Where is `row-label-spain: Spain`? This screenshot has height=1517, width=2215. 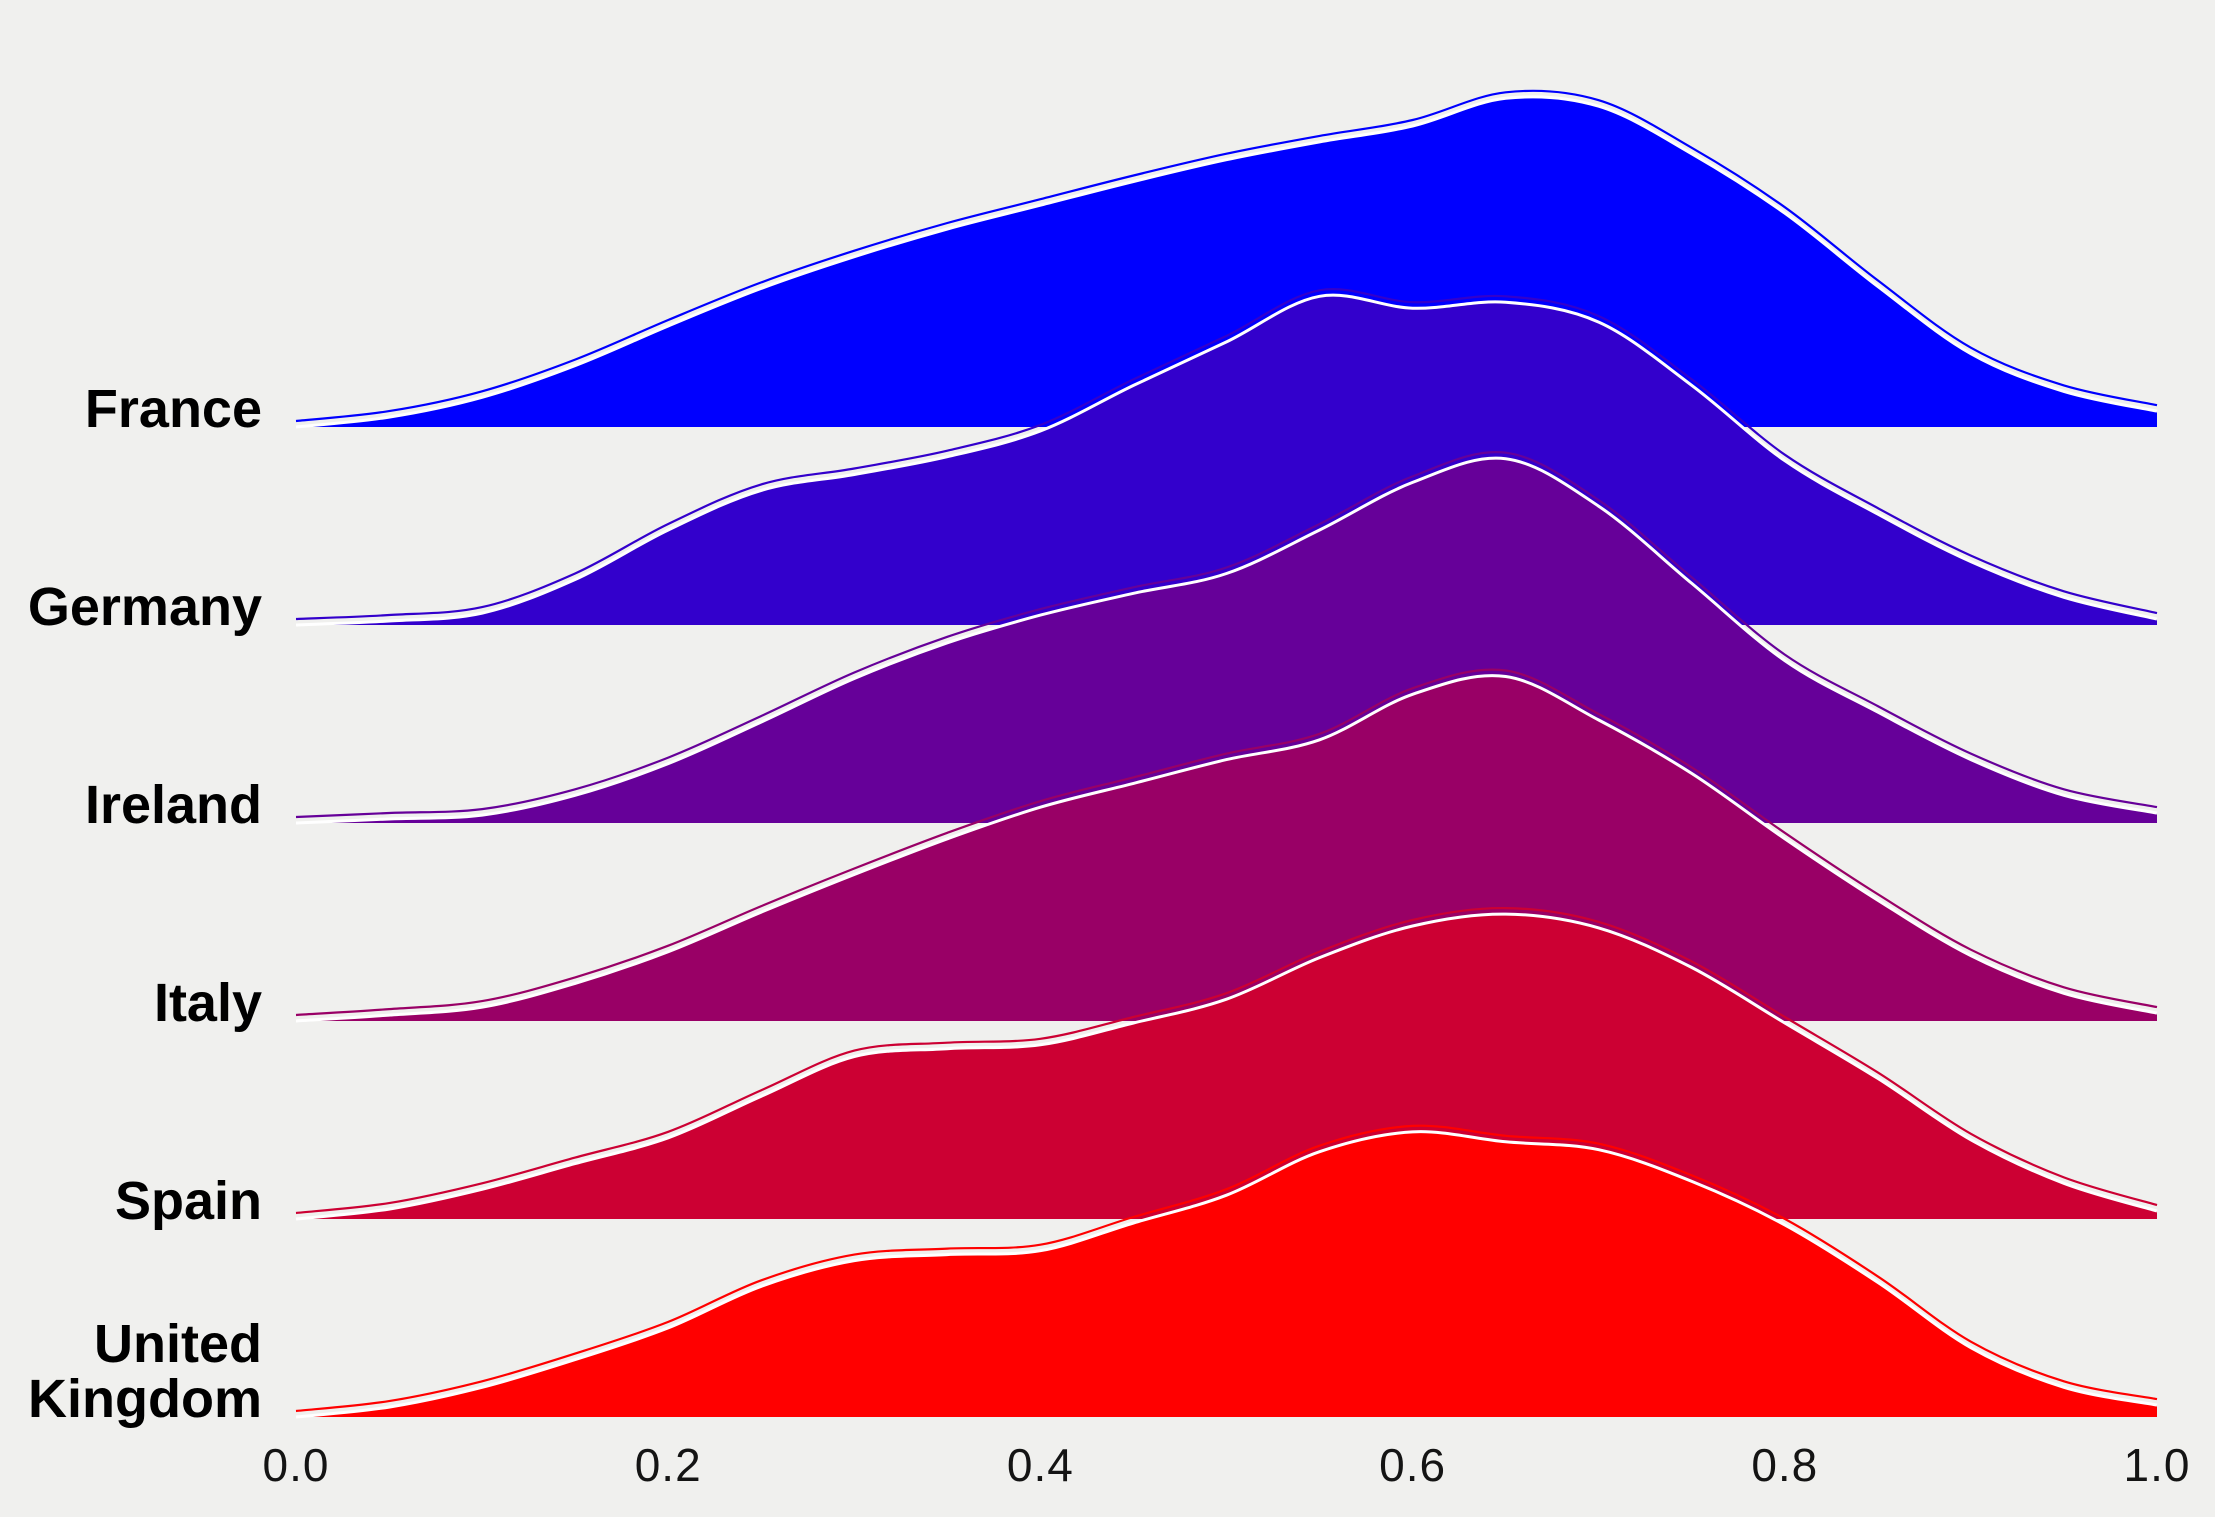 row-label-spain: Spain is located at coordinates (188, 1200).